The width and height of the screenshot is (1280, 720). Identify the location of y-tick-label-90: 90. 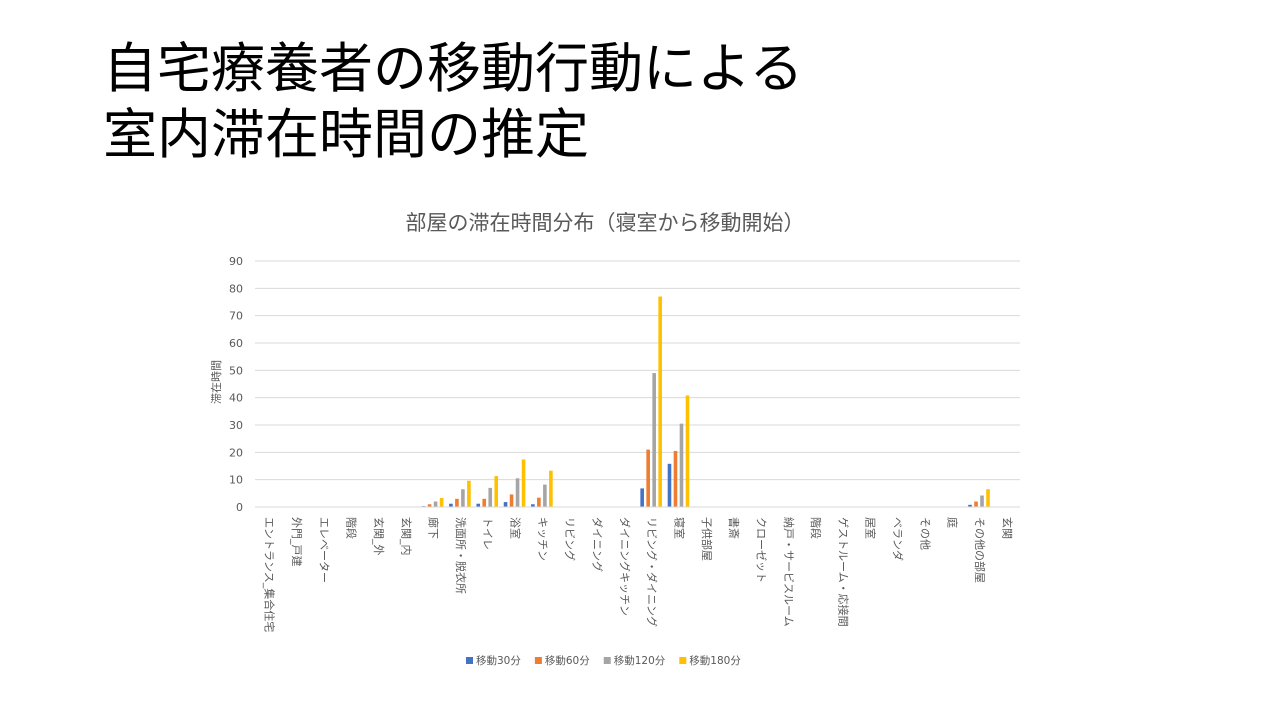
(236, 261).